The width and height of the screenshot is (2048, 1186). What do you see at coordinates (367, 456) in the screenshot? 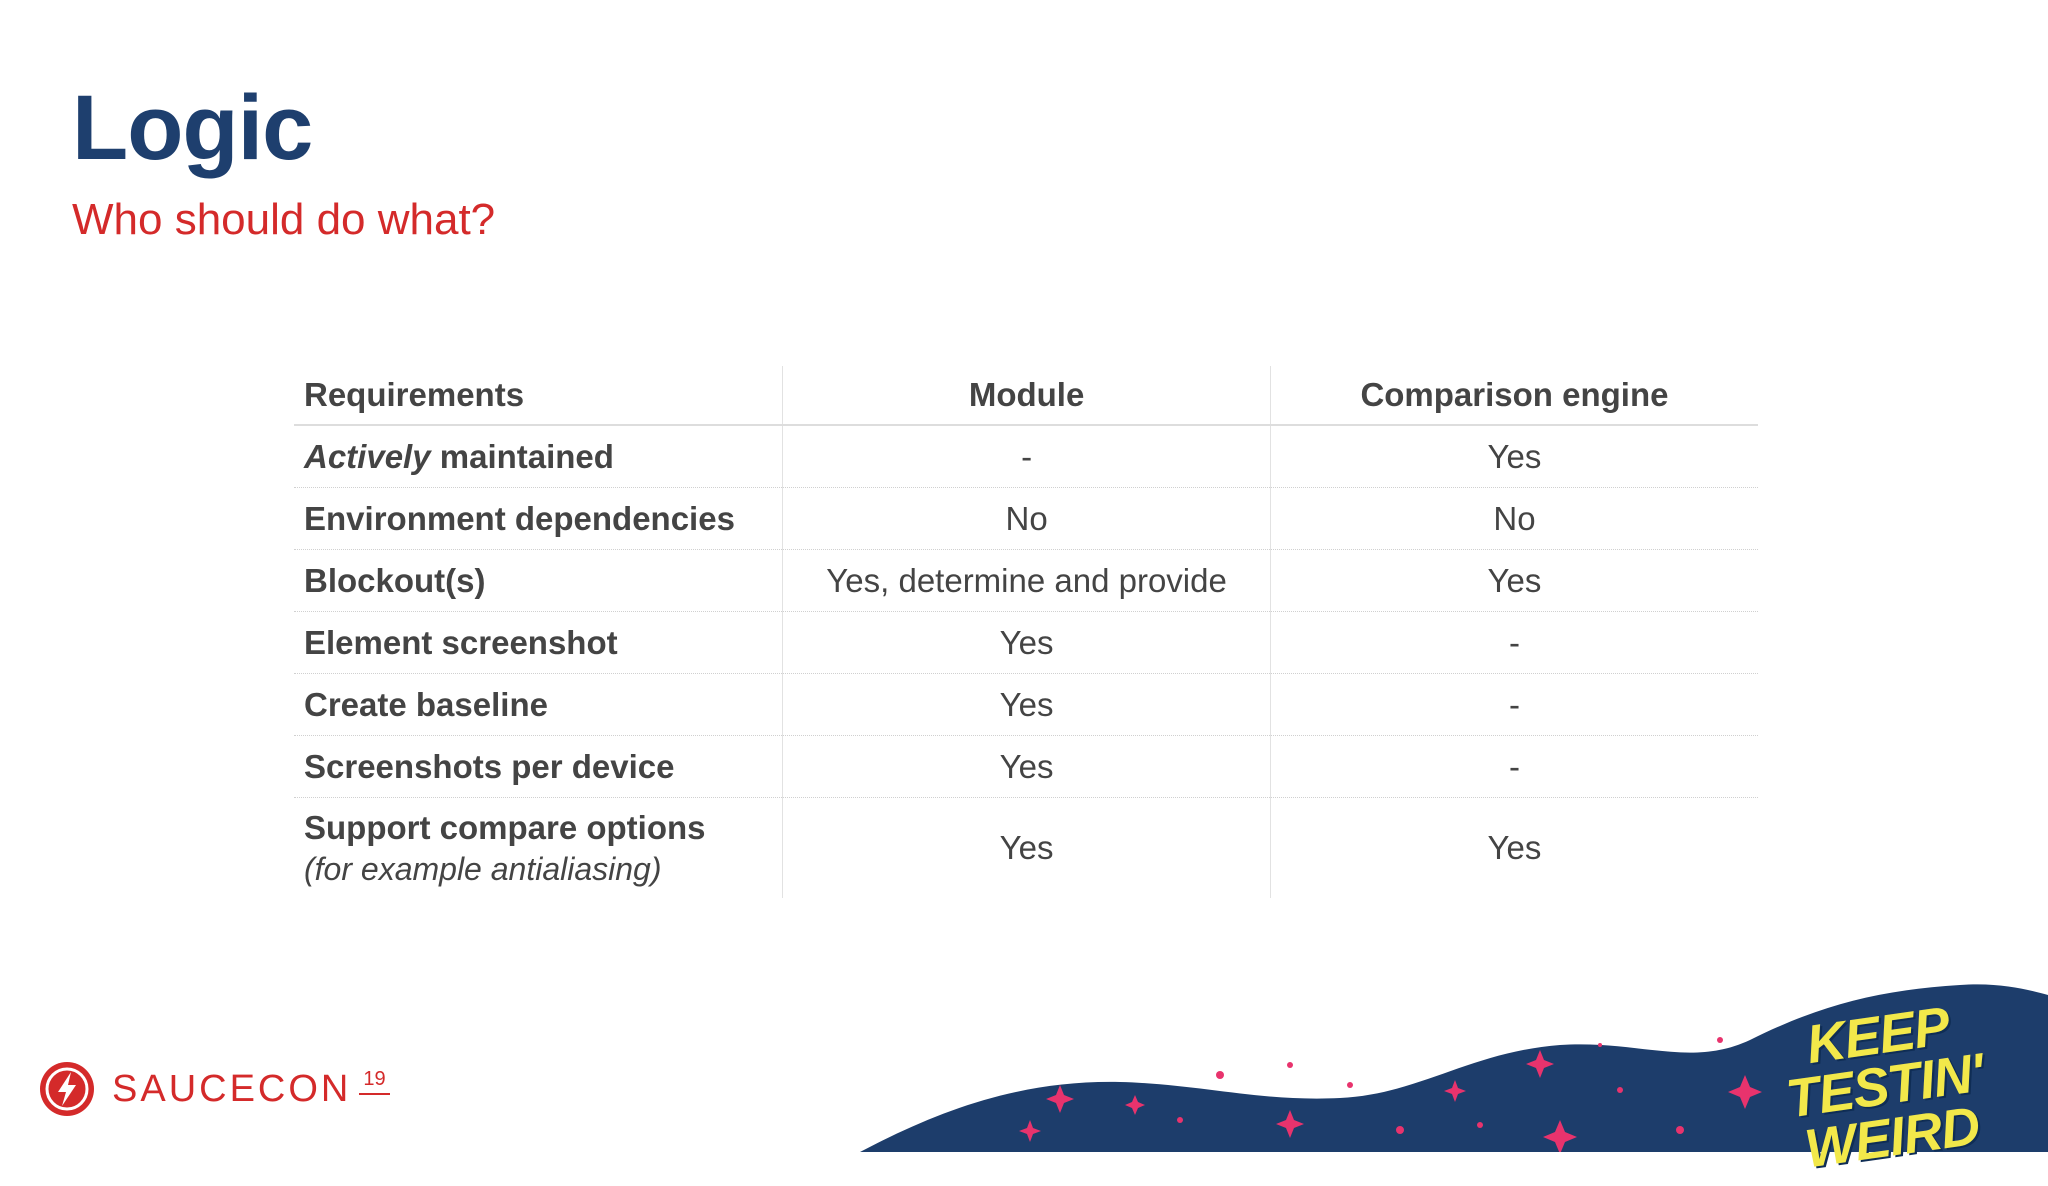
I see `requirement-emphasis: Actively` at bounding box center [367, 456].